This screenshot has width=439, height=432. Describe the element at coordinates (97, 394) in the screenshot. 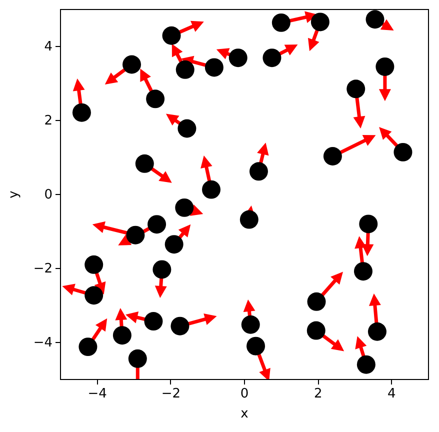

I see `x-tick-label: −4` at that location.